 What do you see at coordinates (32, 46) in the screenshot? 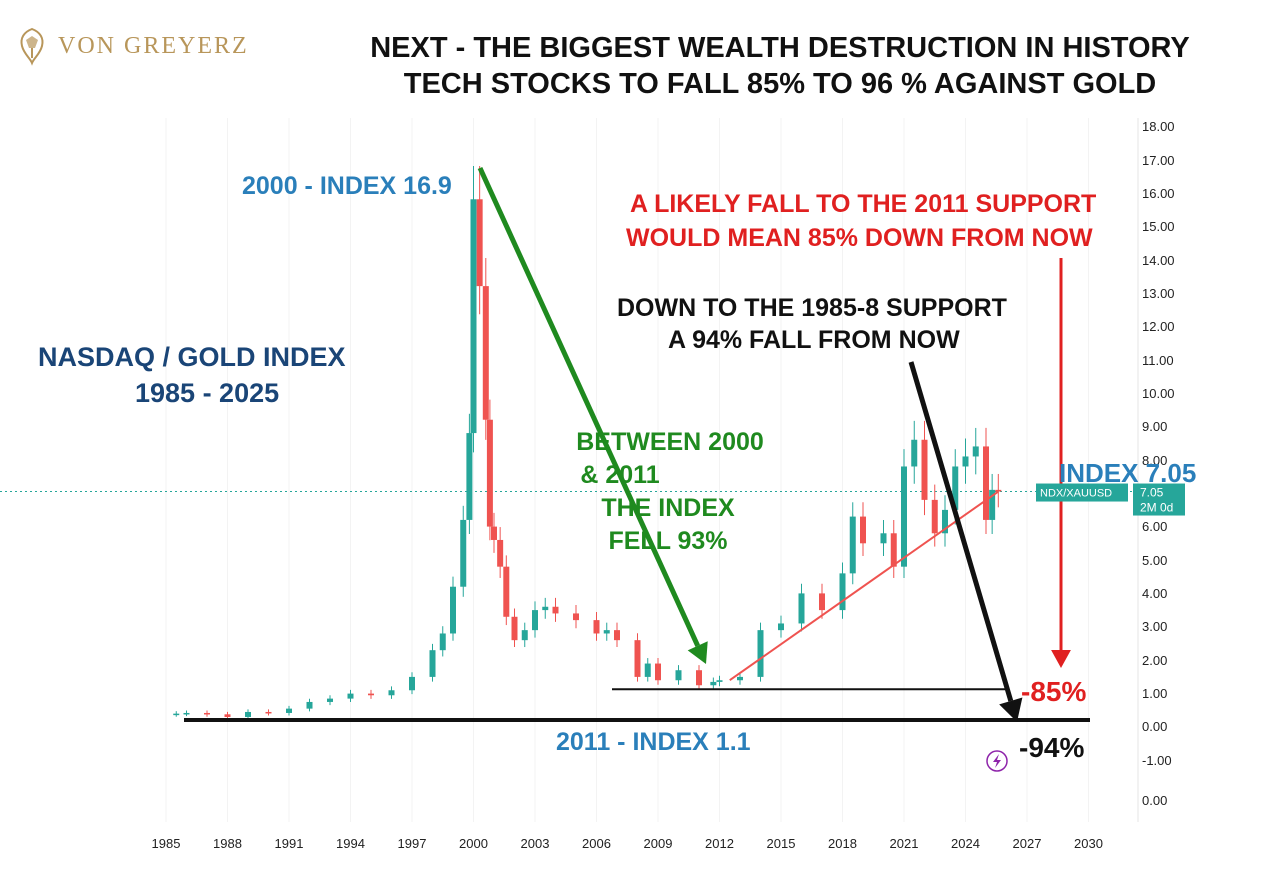
I see `griffin-crest-icon` at bounding box center [32, 46].